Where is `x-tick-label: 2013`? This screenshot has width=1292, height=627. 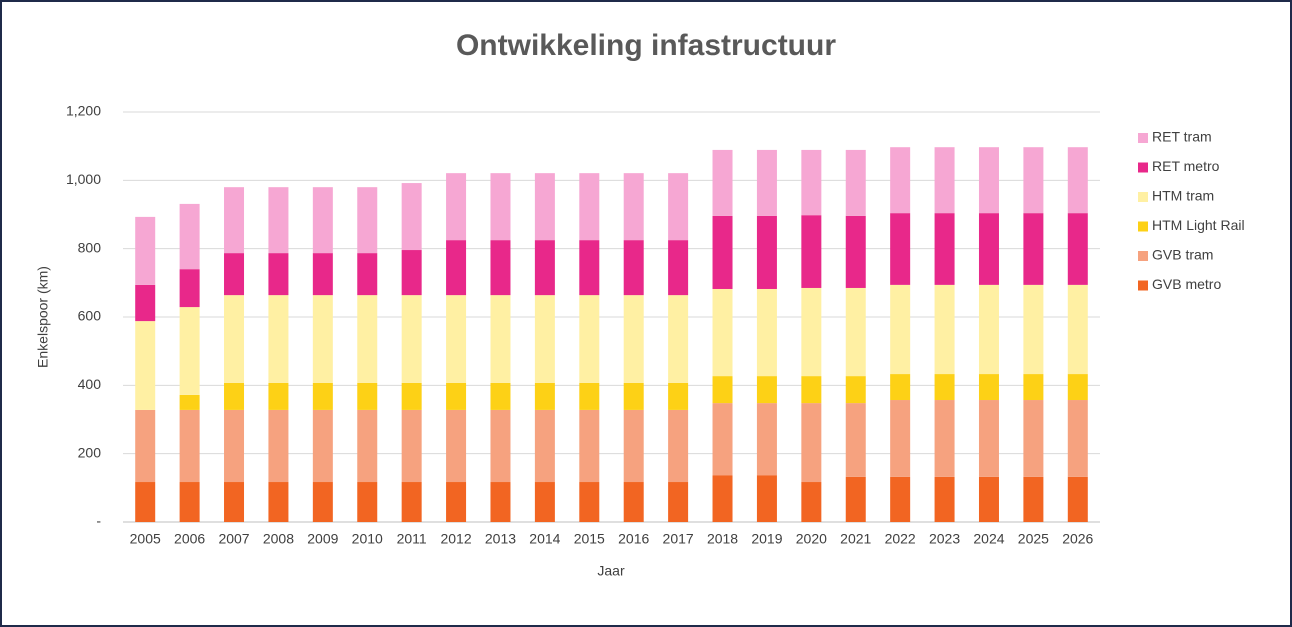 x-tick-label: 2013 is located at coordinates (500, 539).